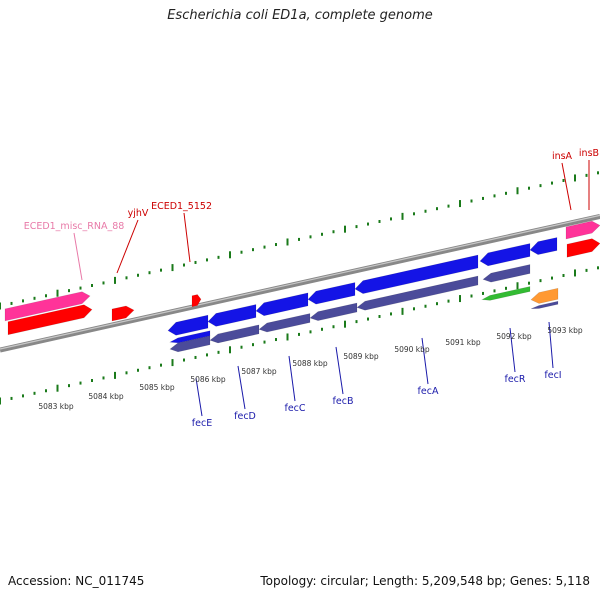 Image resolution: width=600 pixels, height=600 pixels. I want to click on forward-gene-label: ECED1_misc_RNA_88, so click(74, 226).